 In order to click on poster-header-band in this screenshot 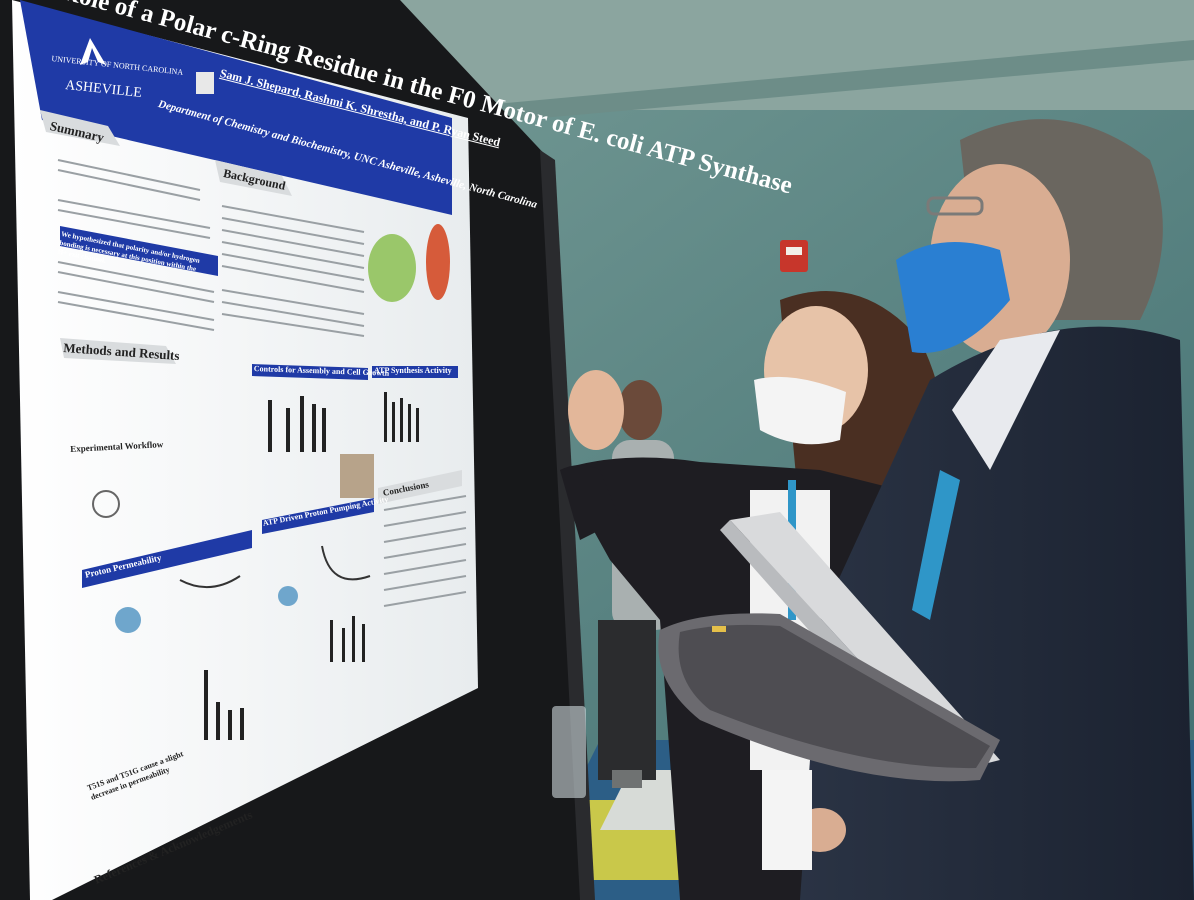, I will do `click(236, 107)`.